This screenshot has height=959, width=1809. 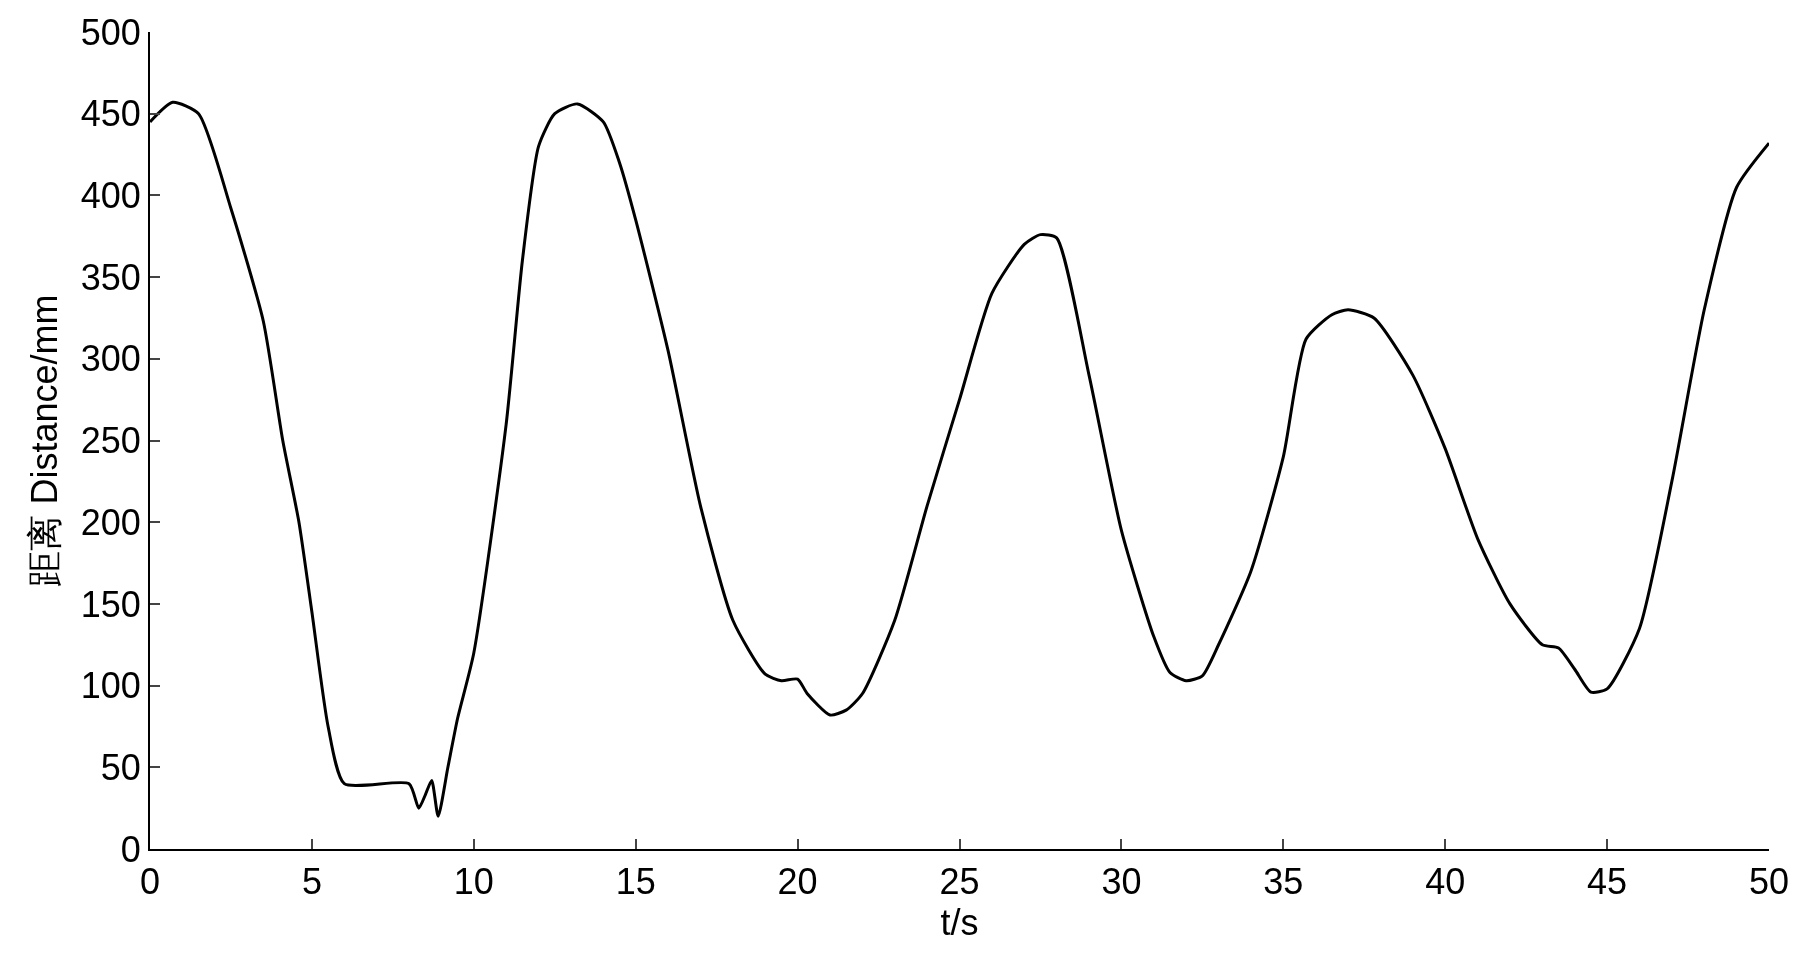 I want to click on y-tick-label: 400, so click(x=110, y=195).